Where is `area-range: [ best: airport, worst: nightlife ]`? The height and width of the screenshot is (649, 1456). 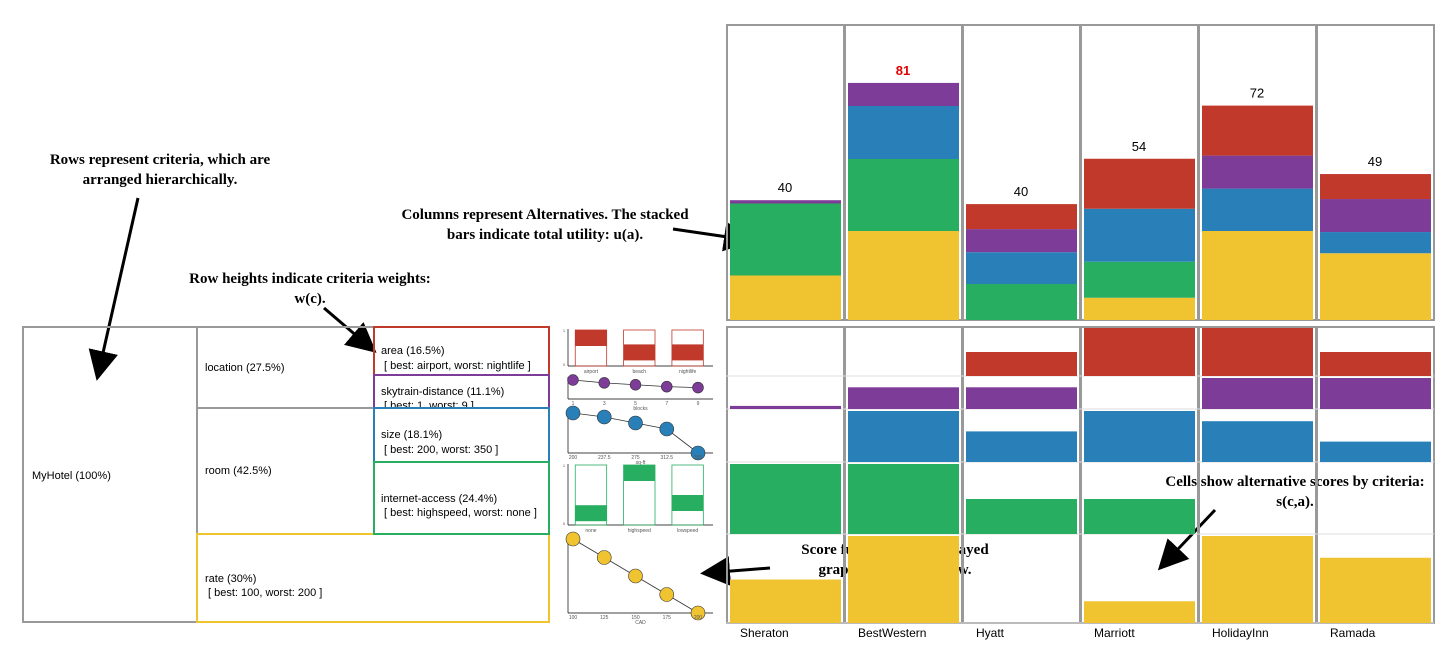 area-range: [ best: airport, worst: nightlife ] is located at coordinates (457, 366).